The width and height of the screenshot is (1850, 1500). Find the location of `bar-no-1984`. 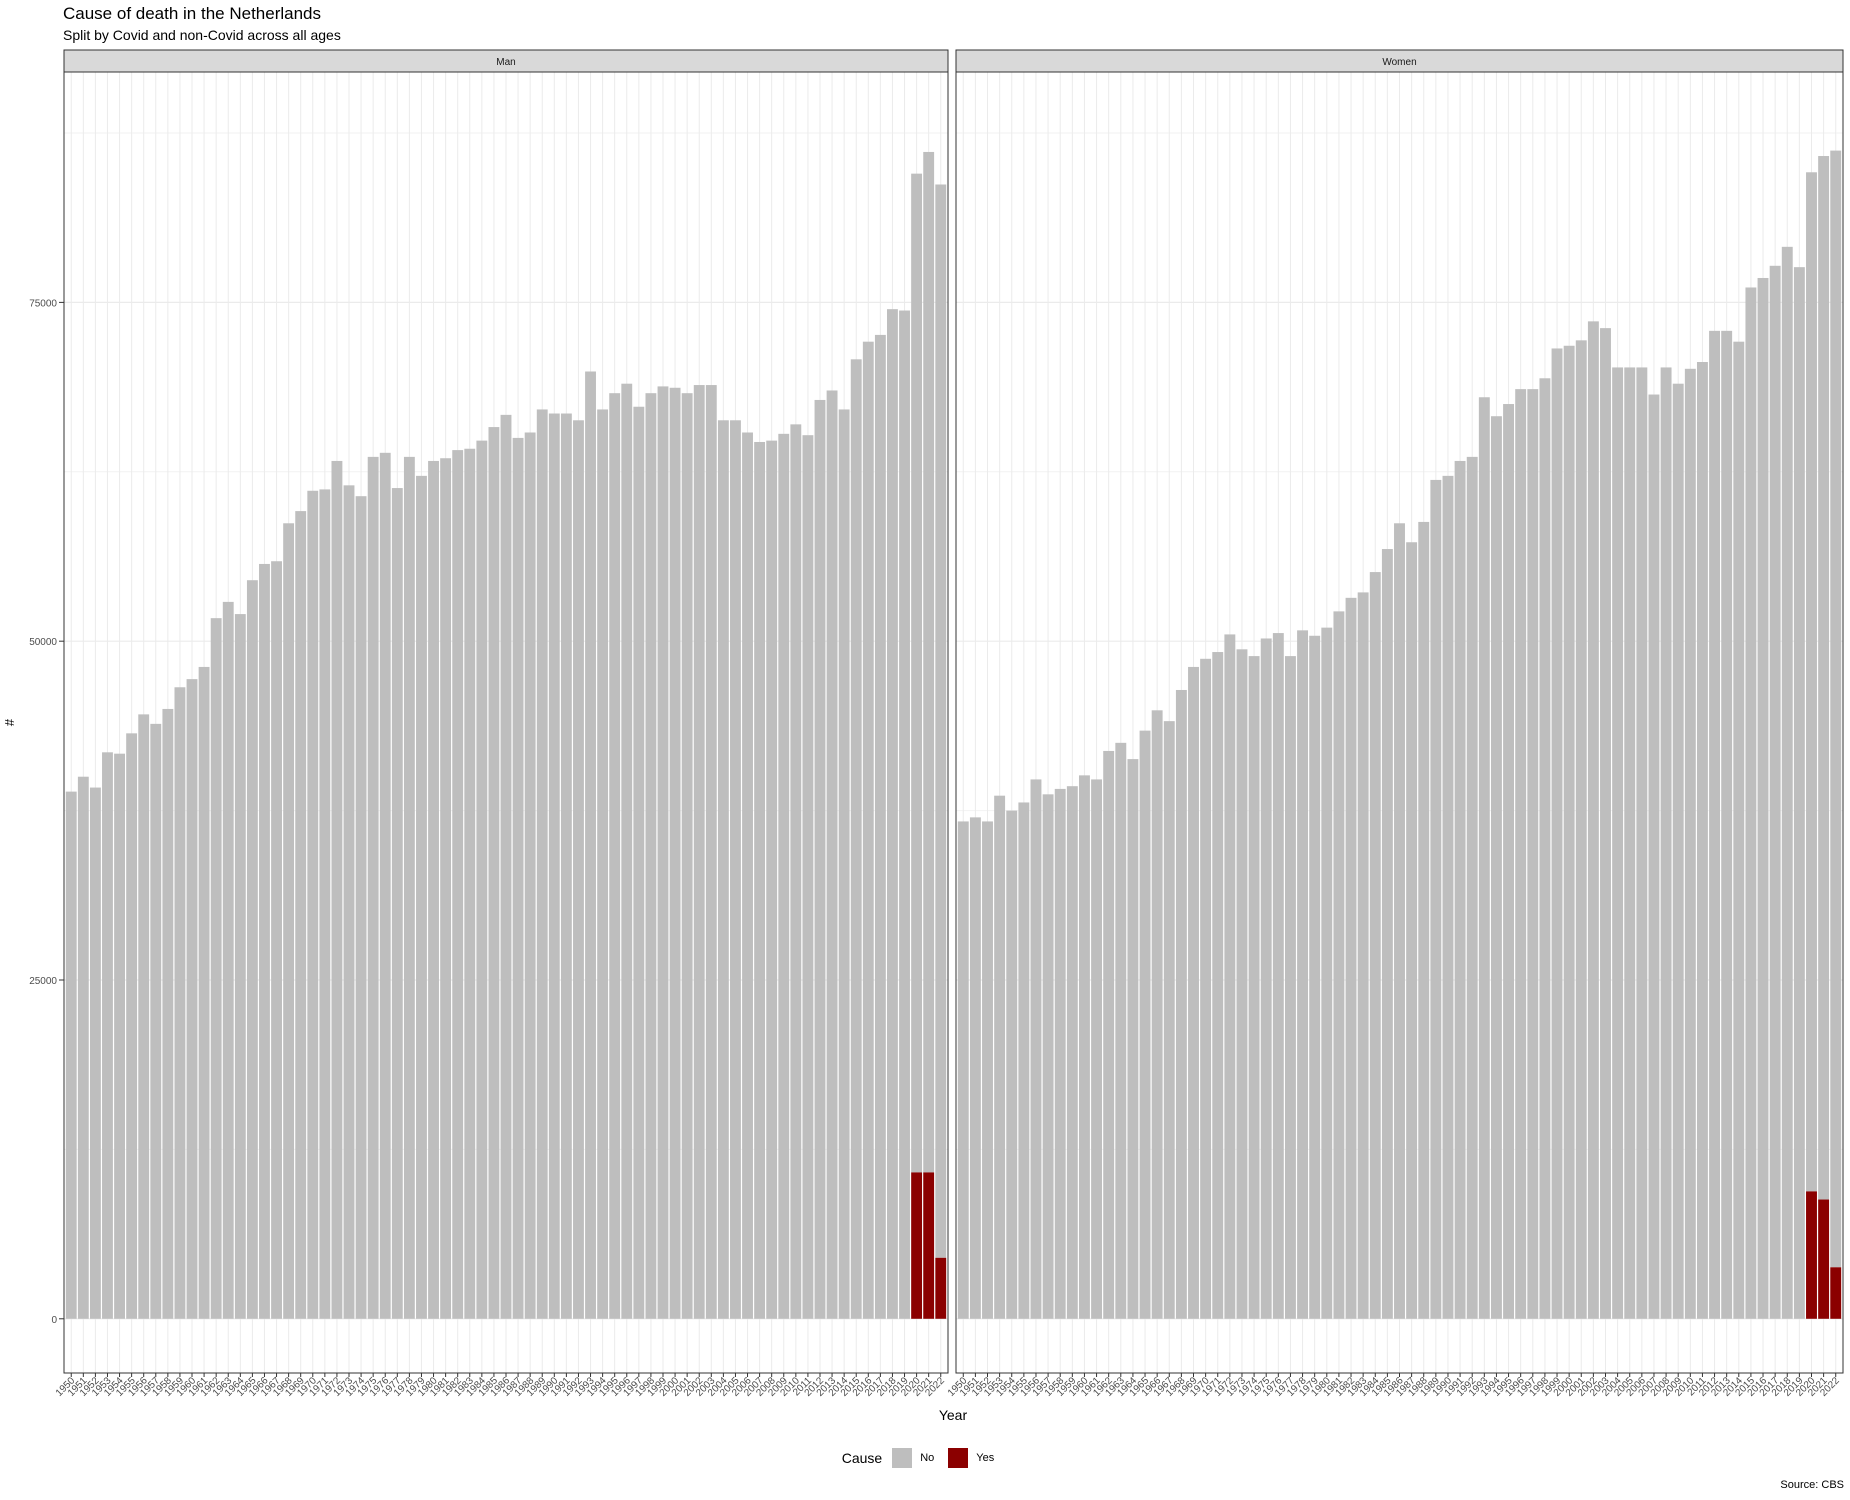

bar-no-1984 is located at coordinates (482, 879).